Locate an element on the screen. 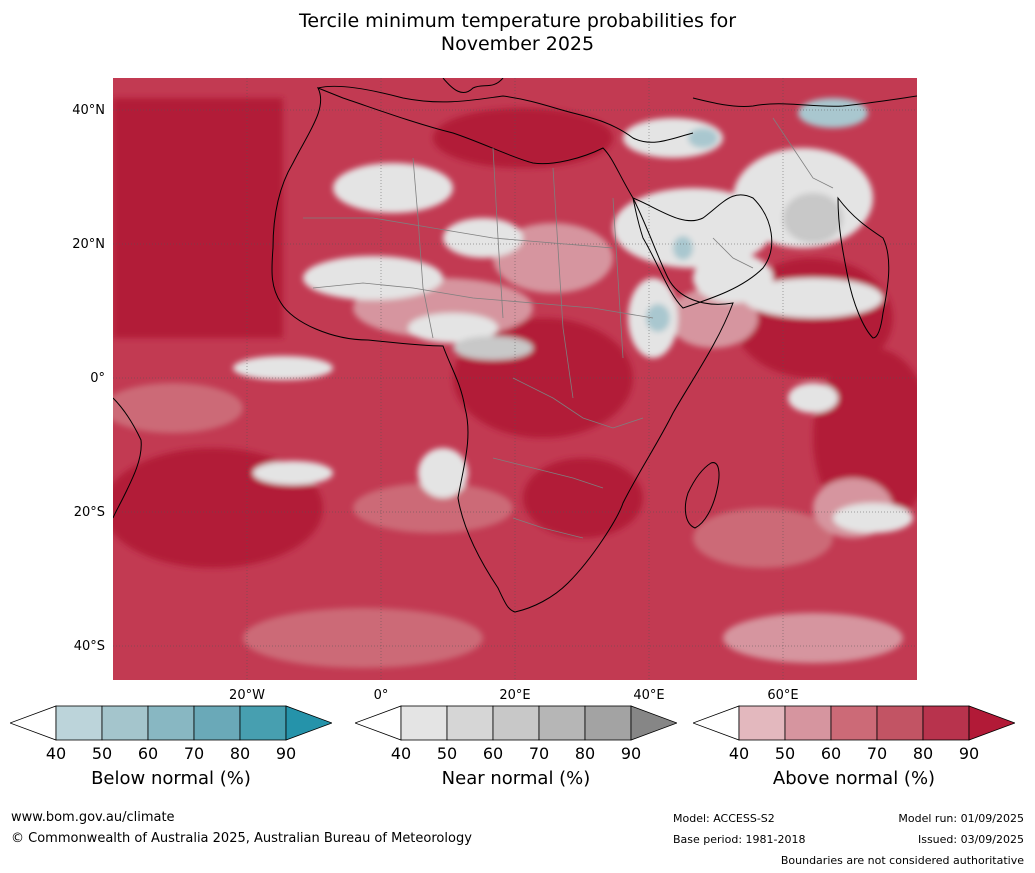 The image size is (1035, 873). legend-near-tick: 50 is located at coordinates (447, 753).